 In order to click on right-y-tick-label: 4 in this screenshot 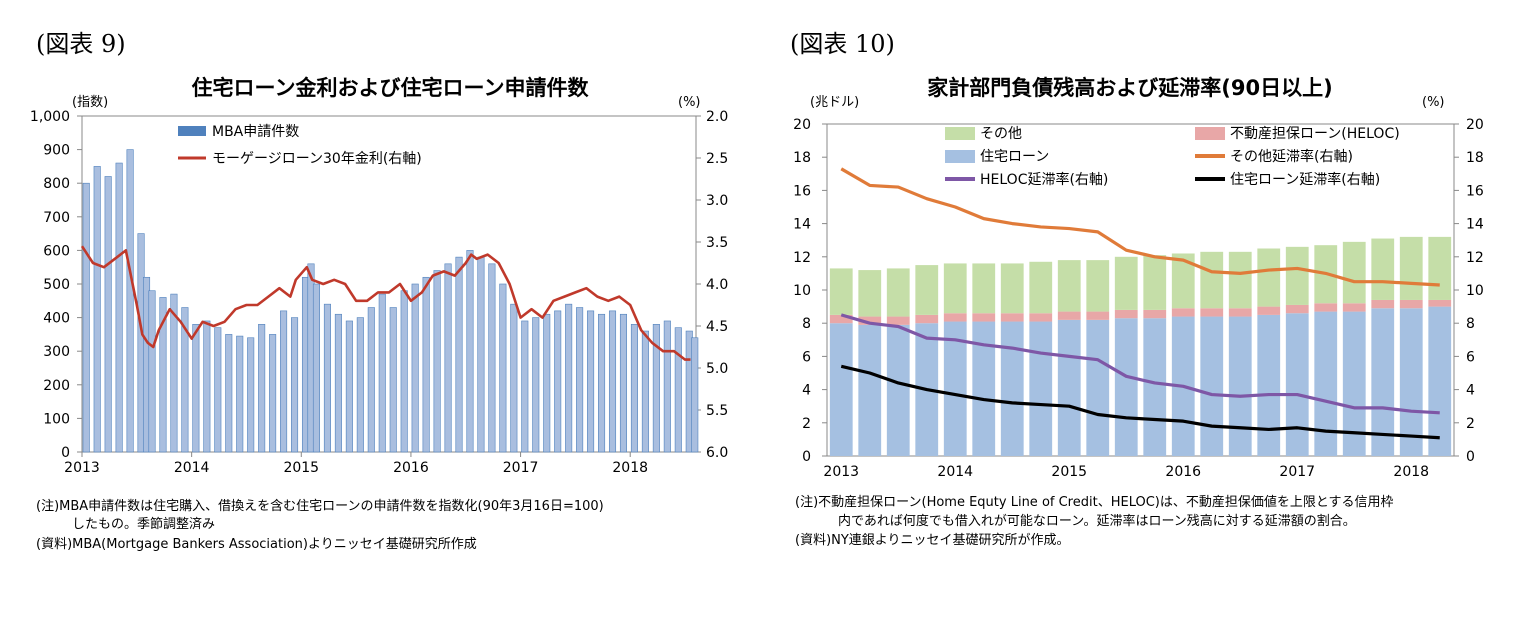, I will do `click(1470, 391)`.